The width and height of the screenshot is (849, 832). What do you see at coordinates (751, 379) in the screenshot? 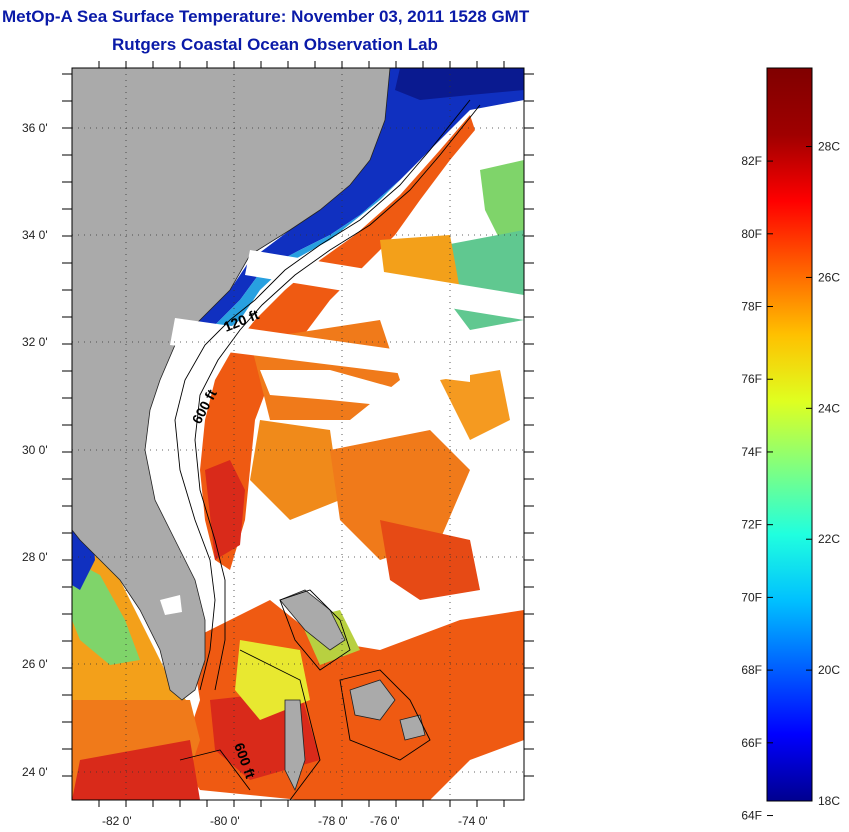
I see `colorbar-f-label: 76F` at bounding box center [751, 379].